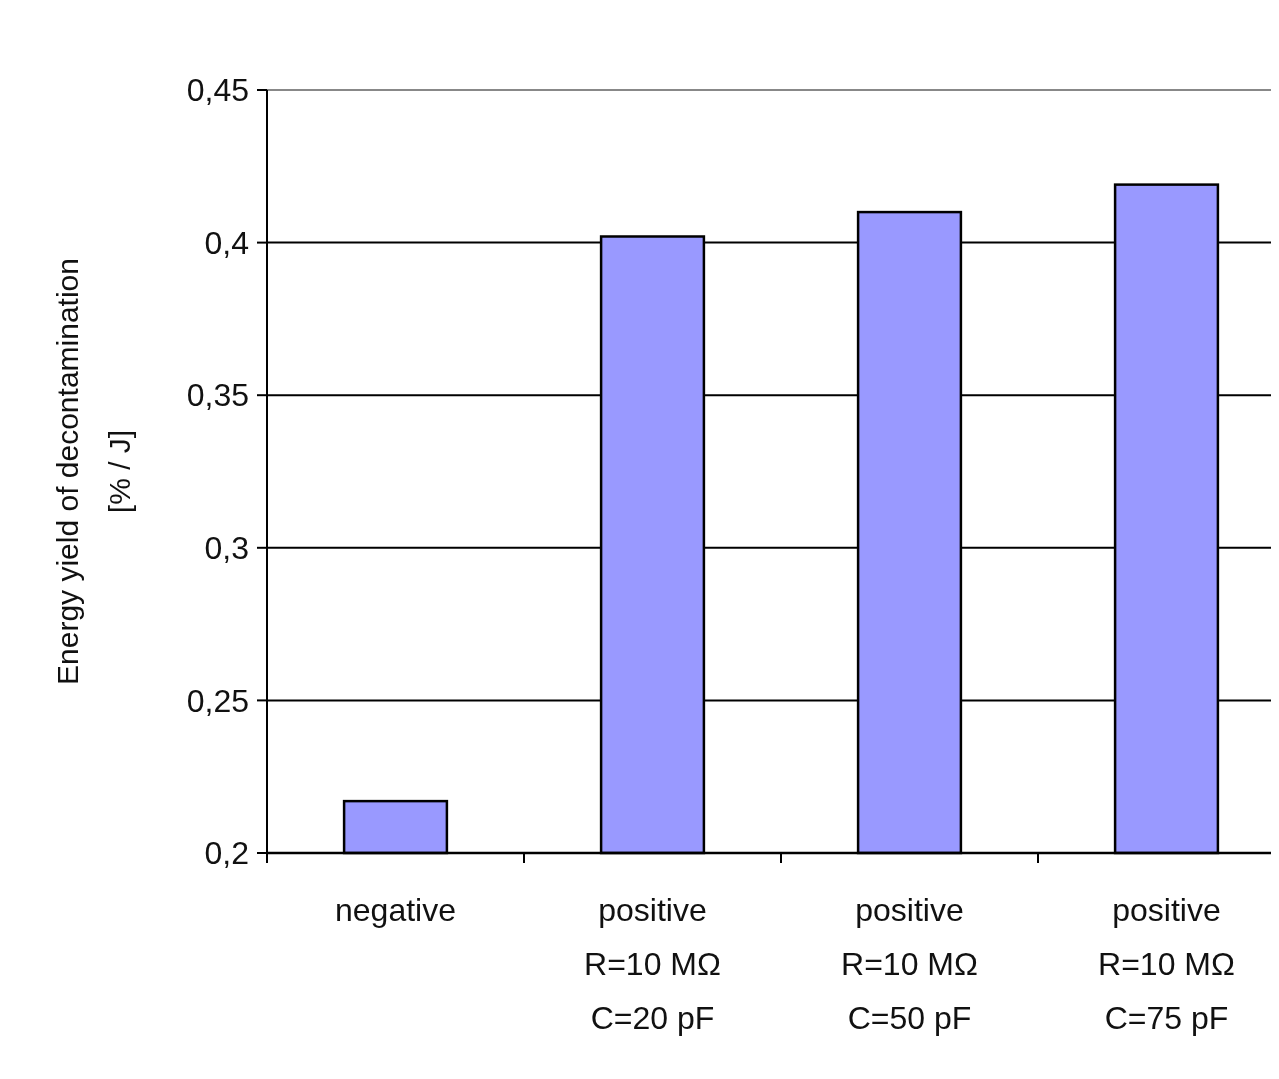 The height and width of the screenshot is (1079, 1279). I want to click on y-axis-title: Energy yield of decontamination [% / J], so click(93, 471).